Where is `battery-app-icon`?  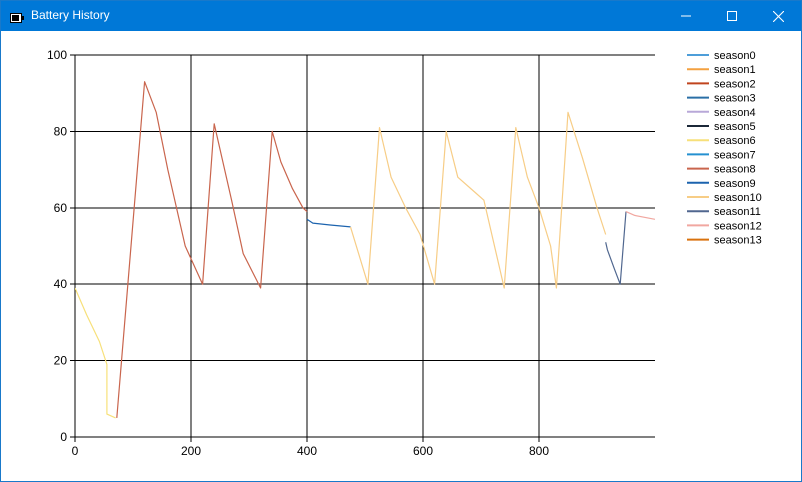
battery-app-icon is located at coordinates (17, 16).